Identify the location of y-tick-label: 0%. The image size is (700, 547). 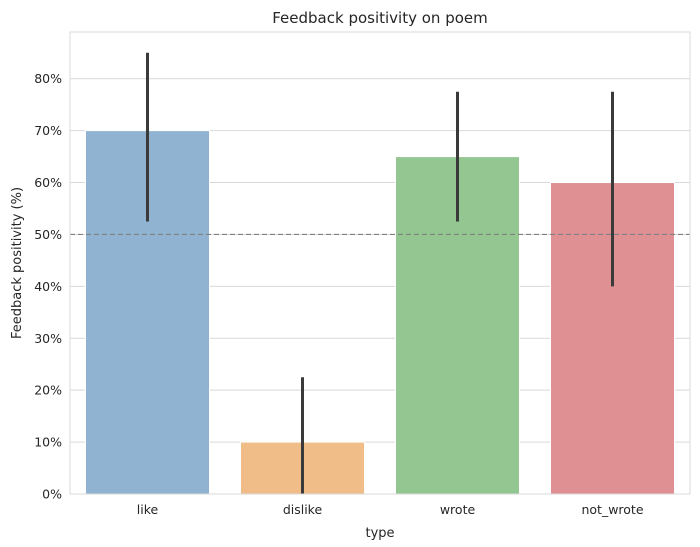
(52, 494).